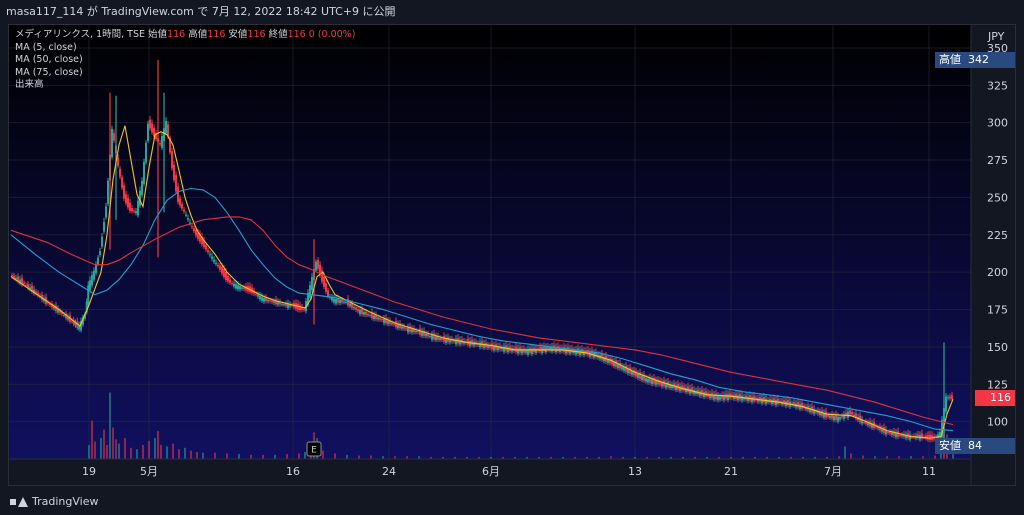 The image size is (1024, 515). Describe the element at coordinates (46, 47) in the screenshot. I see `legend-ma5: MA (5, close)` at that location.